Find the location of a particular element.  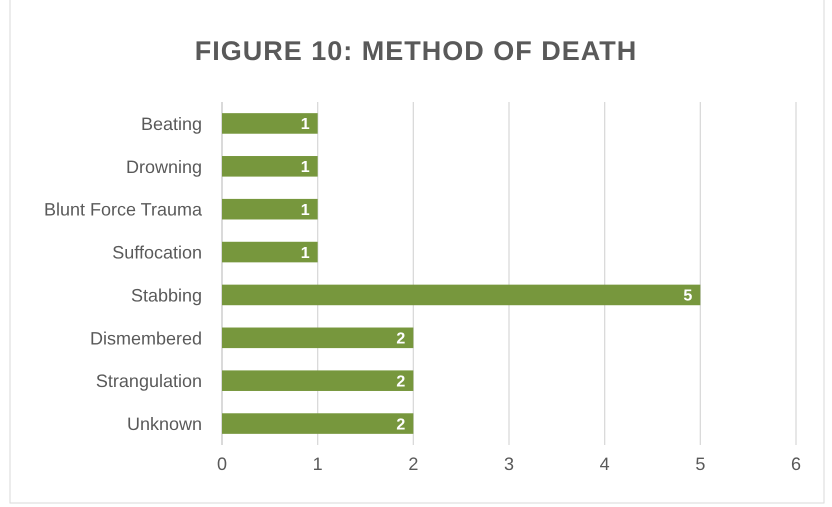

y-tick-label: Unknown is located at coordinates (164, 424).